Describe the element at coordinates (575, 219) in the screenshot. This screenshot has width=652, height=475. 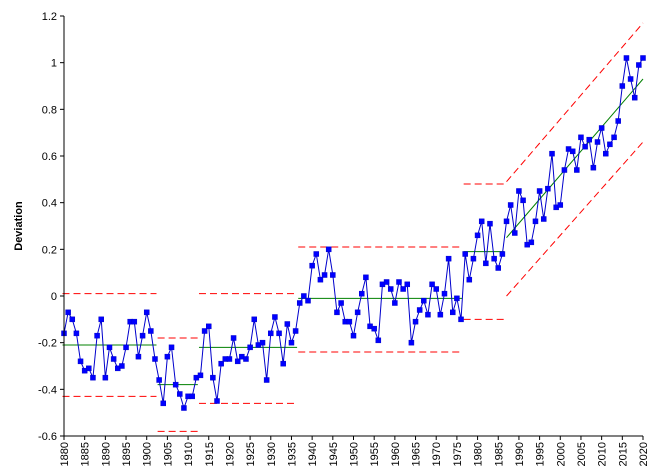
I see `trend-lower-limit` at that location.